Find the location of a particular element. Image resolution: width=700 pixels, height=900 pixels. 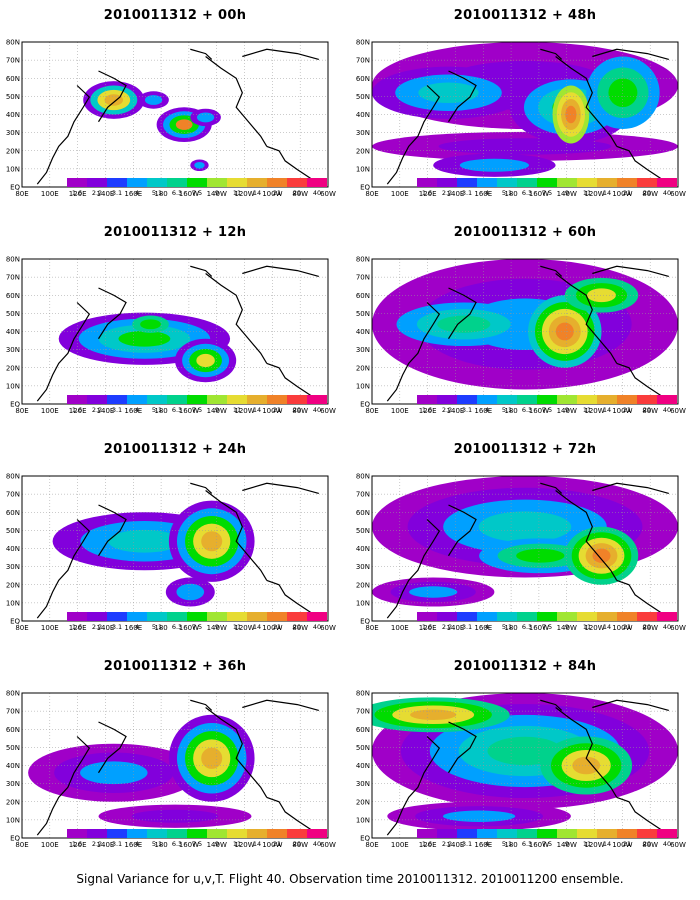

colorbar-label: 7.5 is located at coordinates (197, 844).